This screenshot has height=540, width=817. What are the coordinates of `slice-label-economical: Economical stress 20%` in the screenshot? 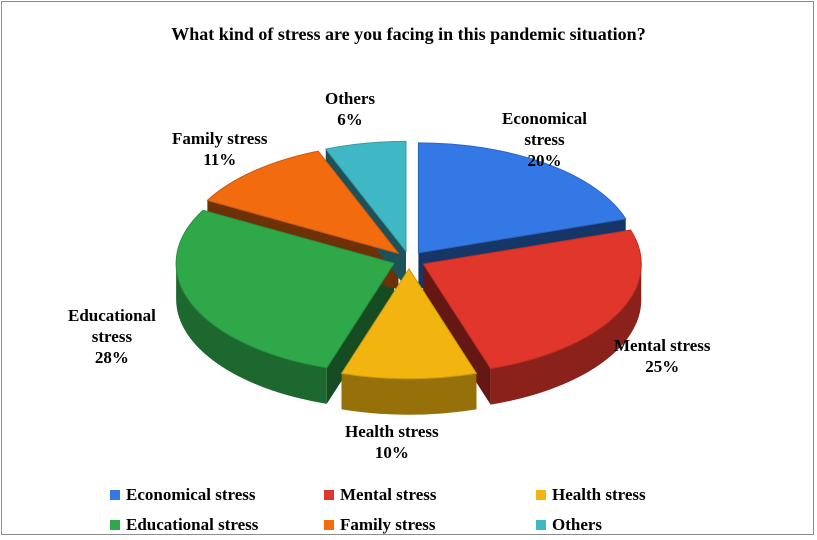 It's located at (544, 139).